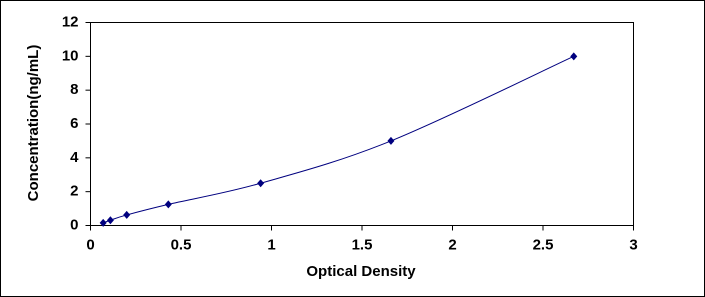 The height and width of the screenshot is (297, 705). I want to click on x-tick-label: 0, so click(90, 244).